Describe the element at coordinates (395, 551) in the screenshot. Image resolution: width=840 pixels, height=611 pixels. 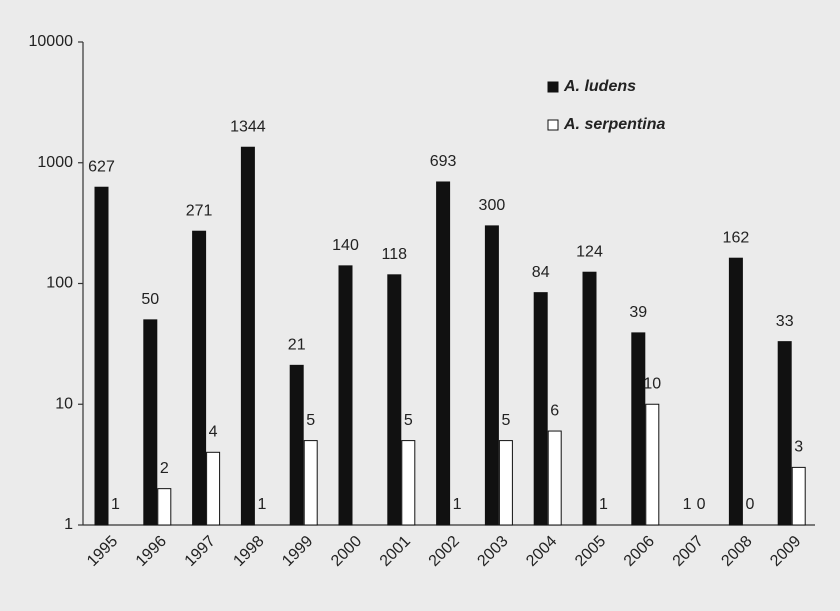
I see `x-tick-label: 2001` at that location.